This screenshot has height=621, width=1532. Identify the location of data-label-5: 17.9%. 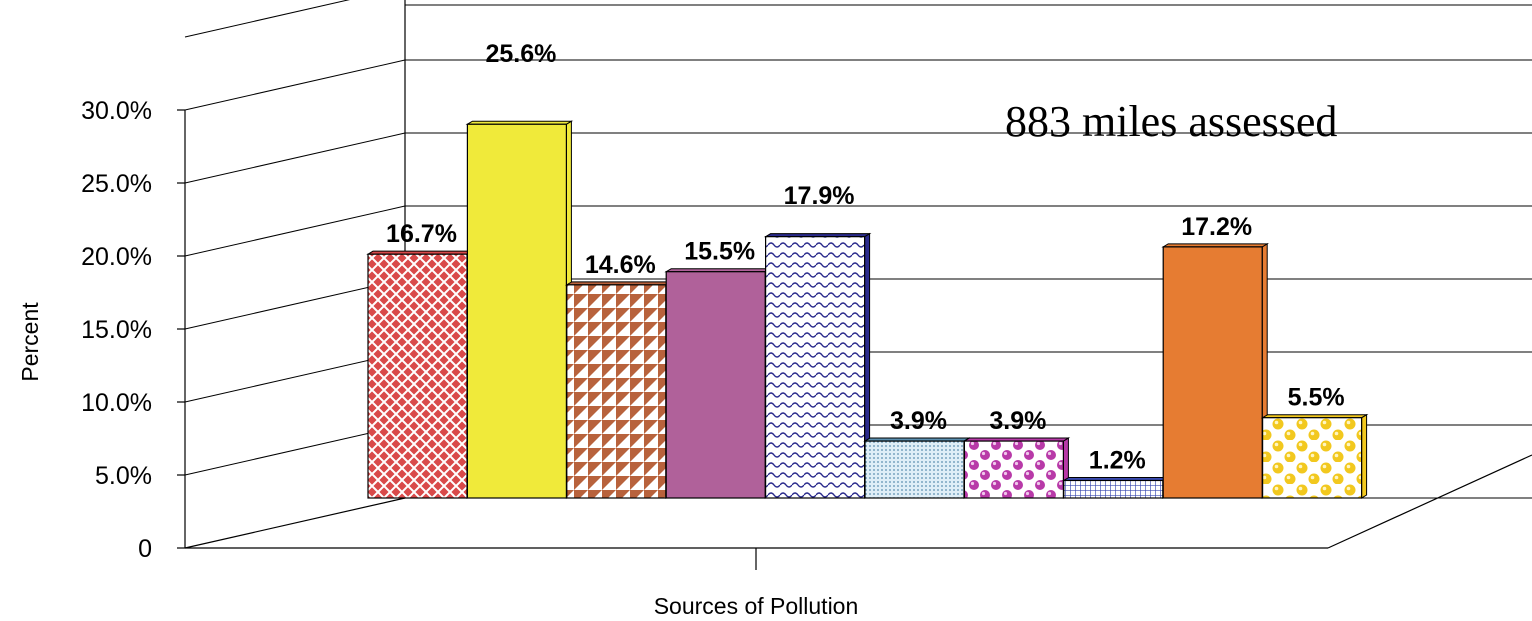
(819, 196).